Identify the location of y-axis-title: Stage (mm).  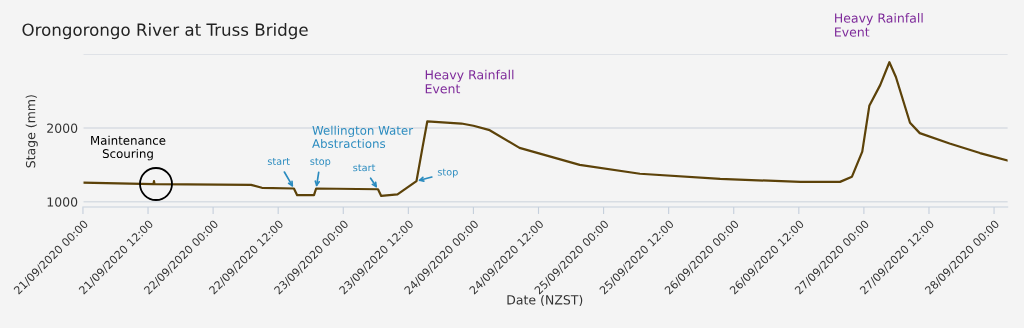
(31, 131).